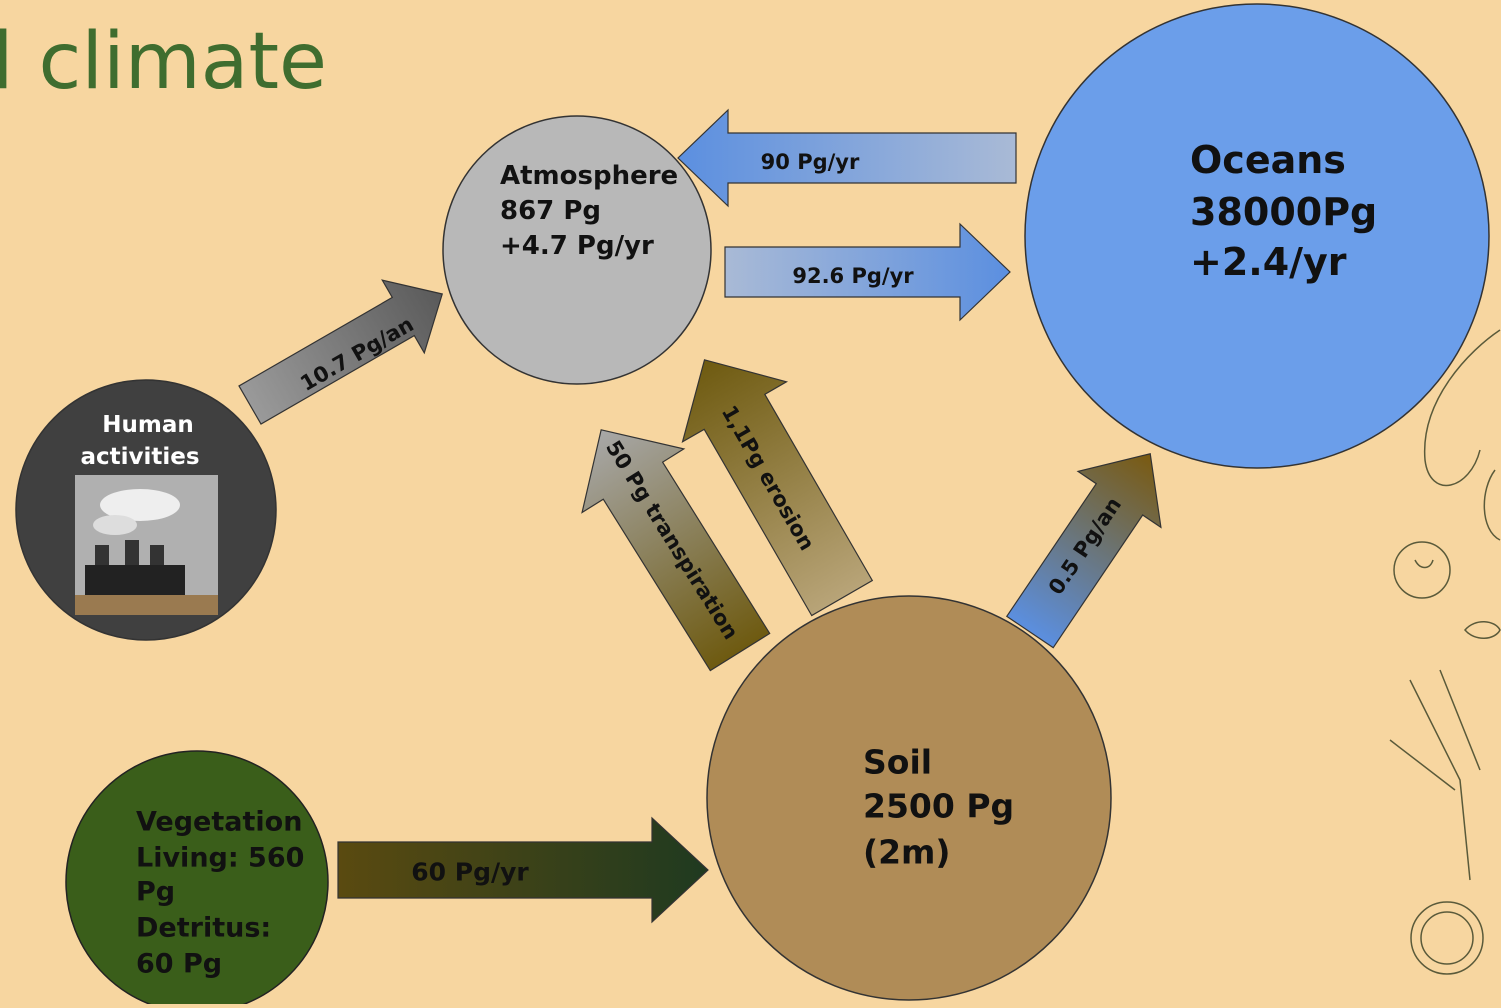  What do you see at coordinates (938, 806) in the screenshot?
I see `node-text: 2500 Pg` at bounding box center [938, 806].